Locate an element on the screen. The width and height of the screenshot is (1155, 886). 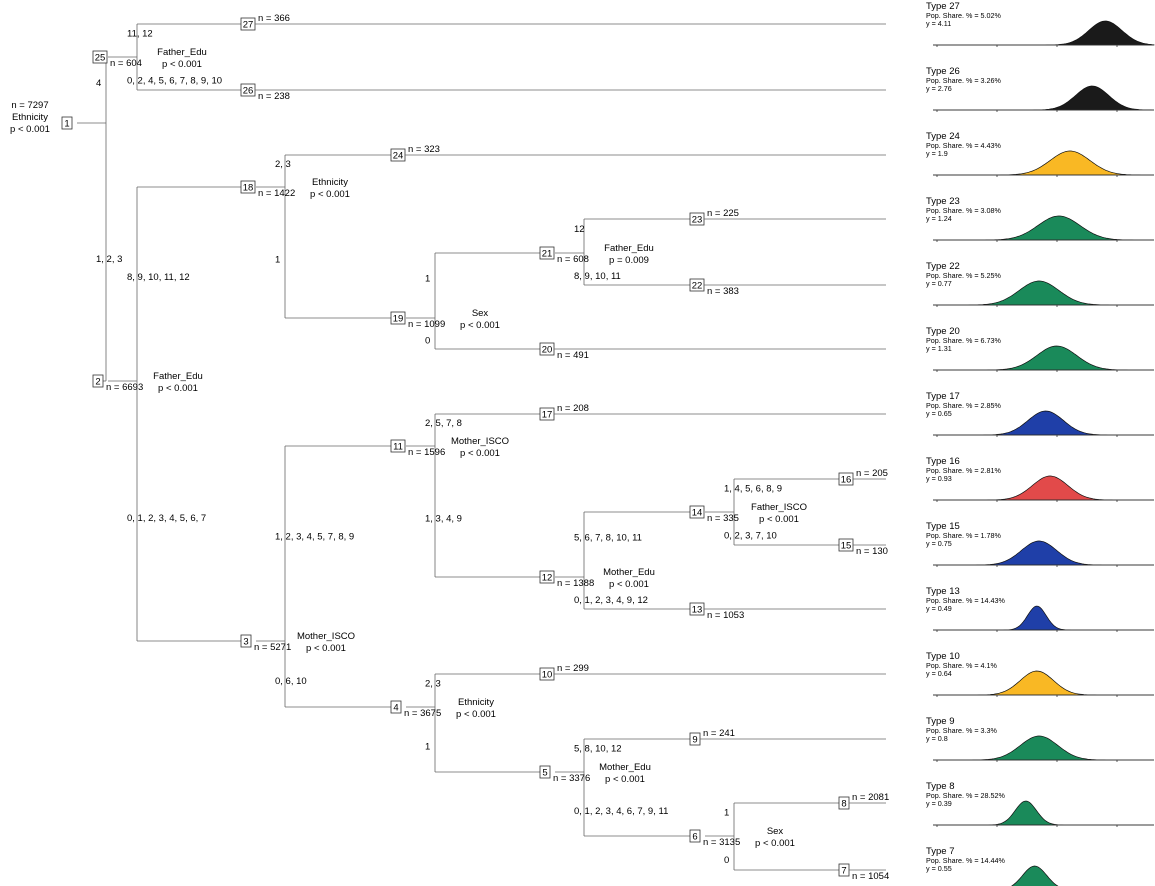
split-label: 0, 2, 4, 5, 6, 7, 8, 9, 10 is located at coordinates (174, 81).